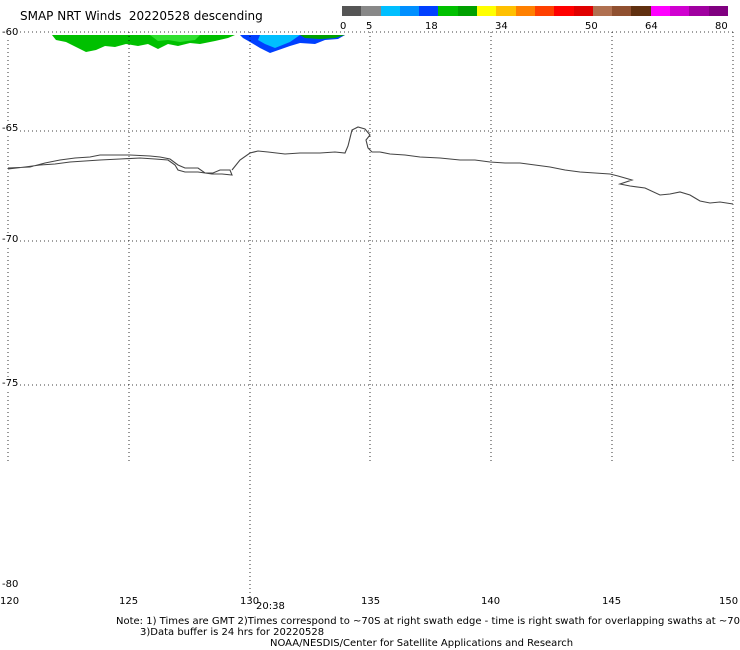 This screenshot has height=650, width=740. I want to click on wind-speed-colorbar, so click(535, 11).